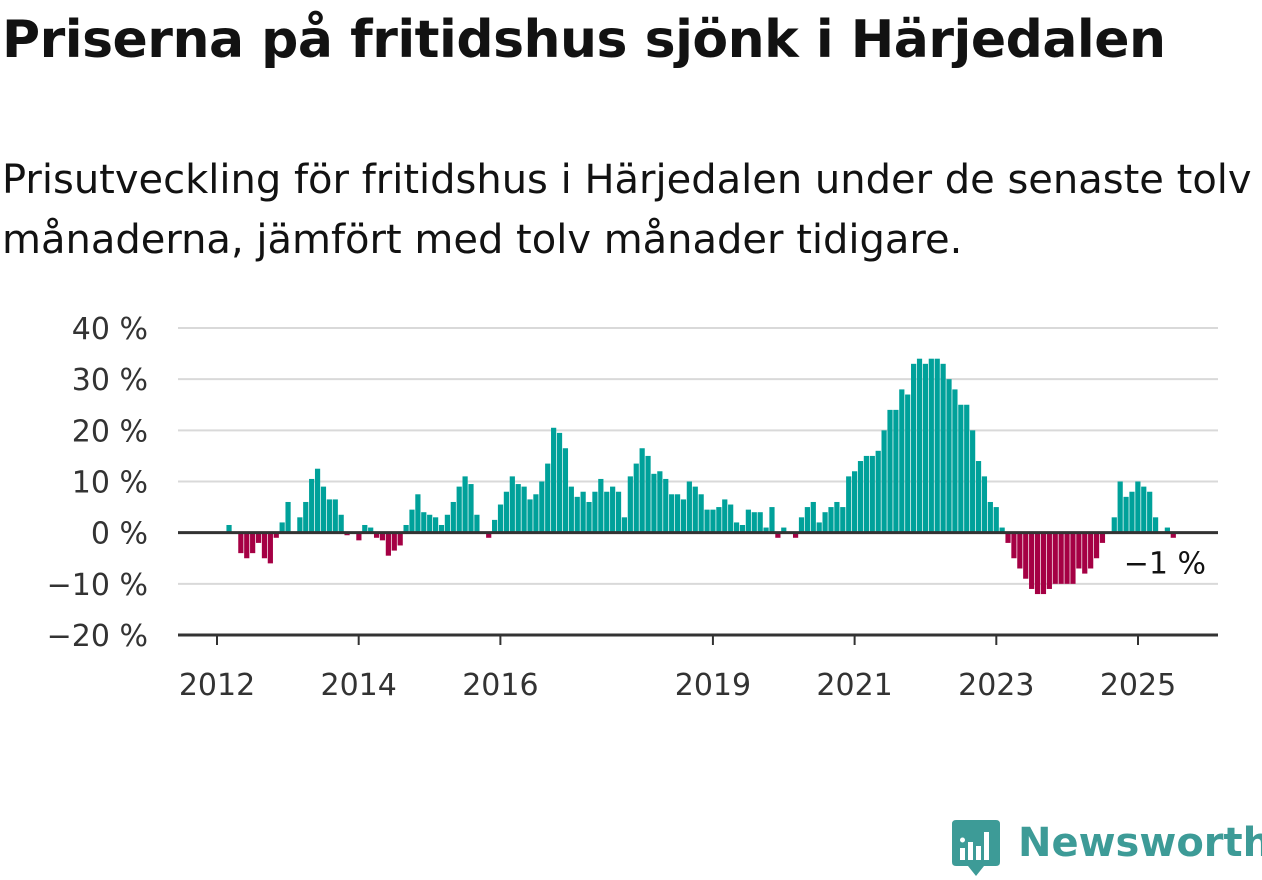 This screenshot has height=880, width=1262. Describe the element at coordinates (996, 685) in the screenshot. I see `x-tick-label: 2023` at that location.